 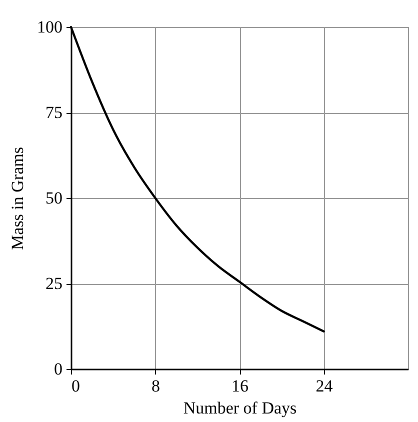 What do you see at coordinates (54, 283) in the screenshot?
I see `y-tick-label: 25` at bounding box center [54, 283].